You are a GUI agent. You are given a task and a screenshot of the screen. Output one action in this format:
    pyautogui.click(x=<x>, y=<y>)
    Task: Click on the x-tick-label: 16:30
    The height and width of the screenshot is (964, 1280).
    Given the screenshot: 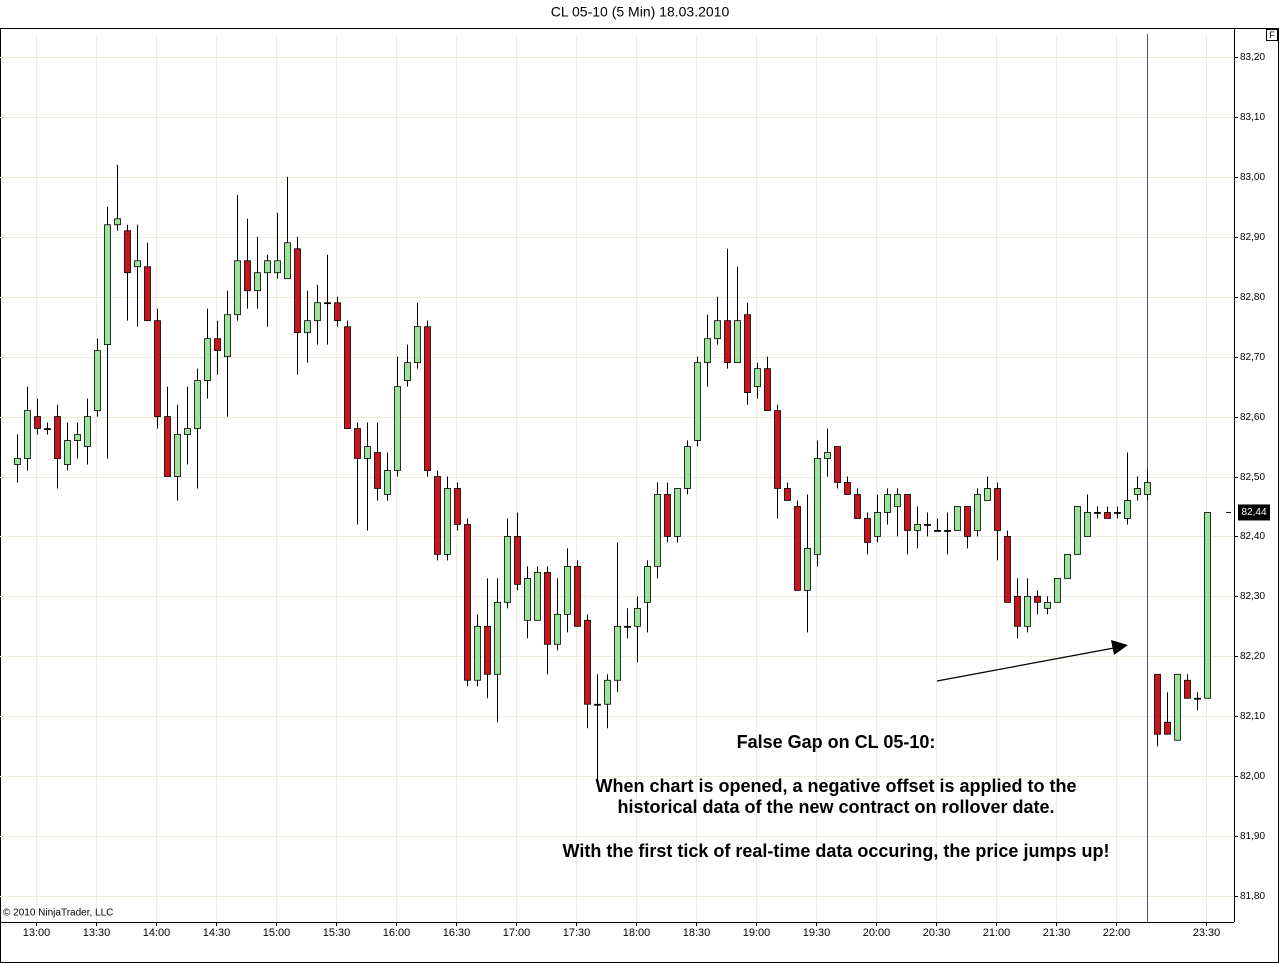 What is the action you would take?
    pyautogui.click(x=457, y=933)
    